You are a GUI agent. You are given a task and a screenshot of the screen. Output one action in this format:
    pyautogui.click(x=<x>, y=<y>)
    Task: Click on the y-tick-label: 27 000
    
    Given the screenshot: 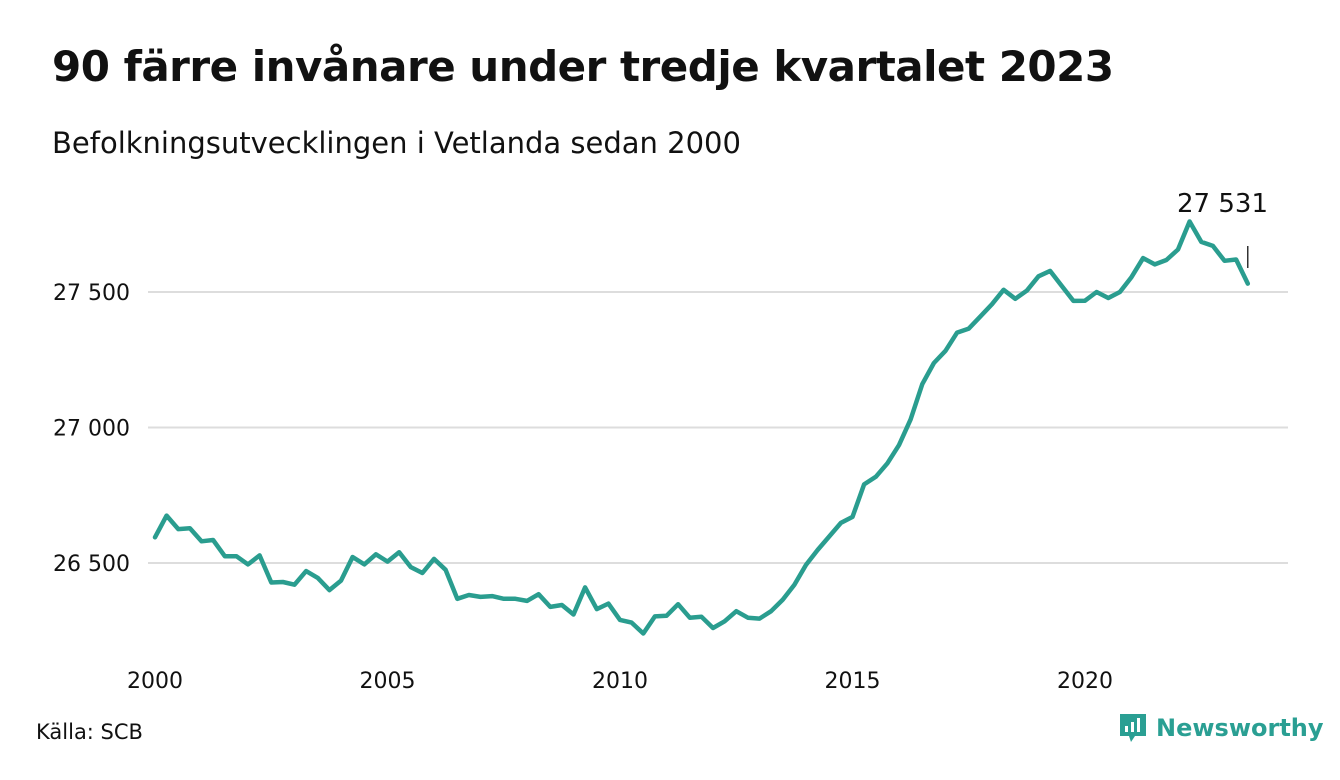 What is the action you would take?
    pyautogui.click(x=91, y=429)
    